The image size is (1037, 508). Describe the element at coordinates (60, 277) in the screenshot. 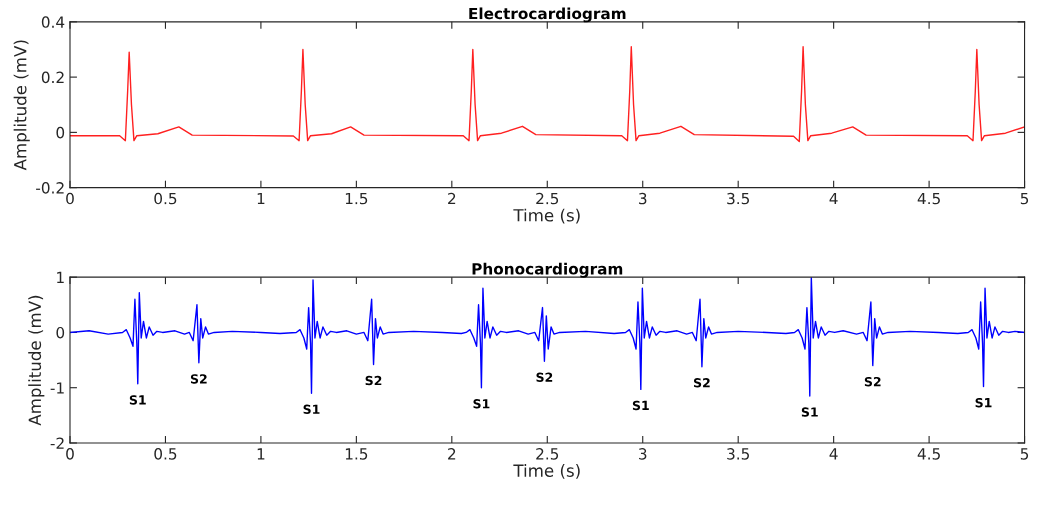

I see `y-tick-label: 1` at that location.